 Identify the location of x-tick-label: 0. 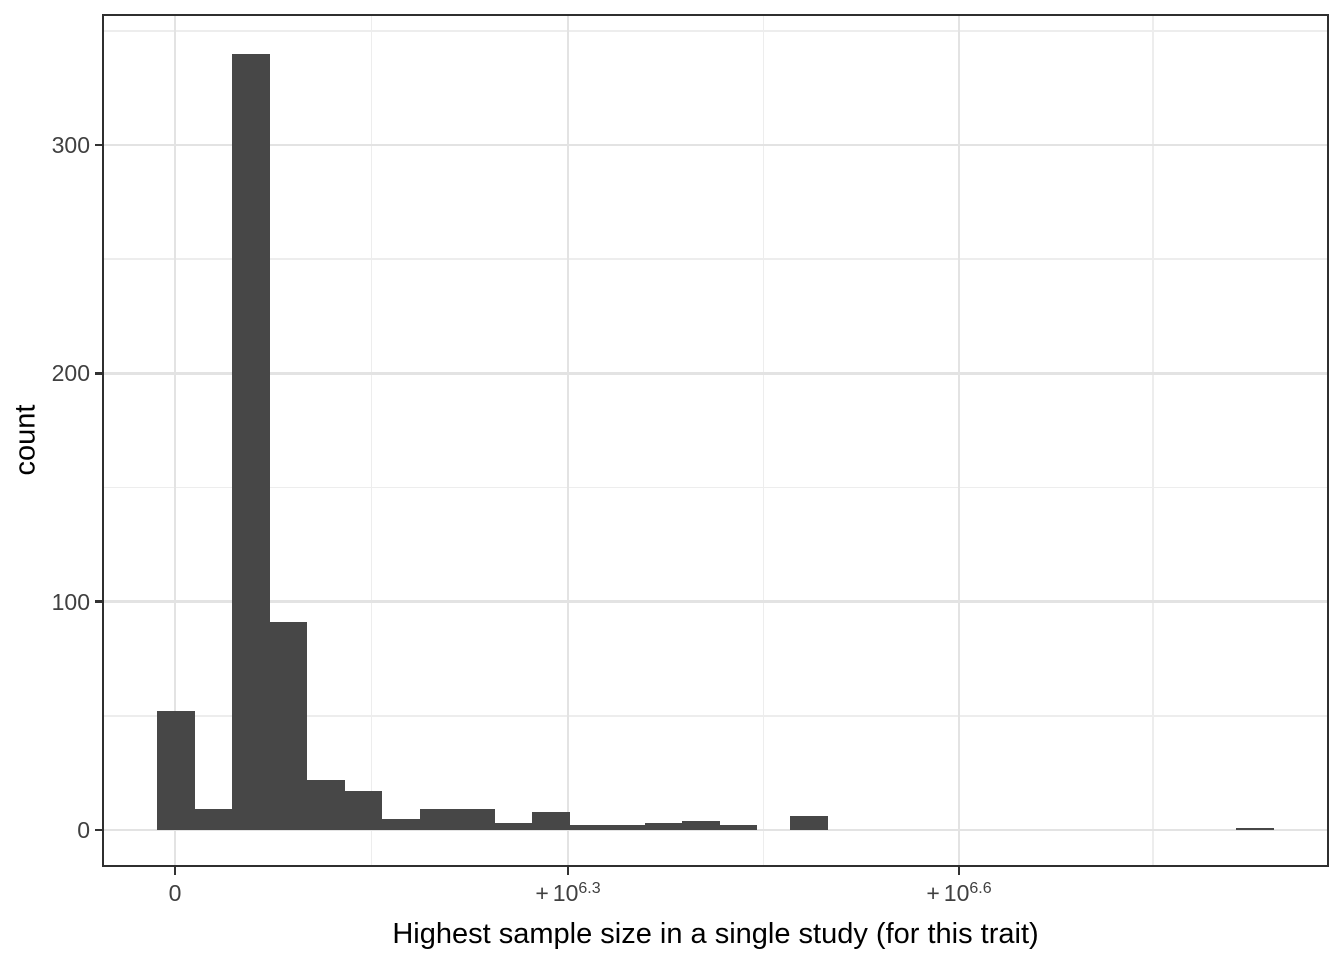
(175, 893).